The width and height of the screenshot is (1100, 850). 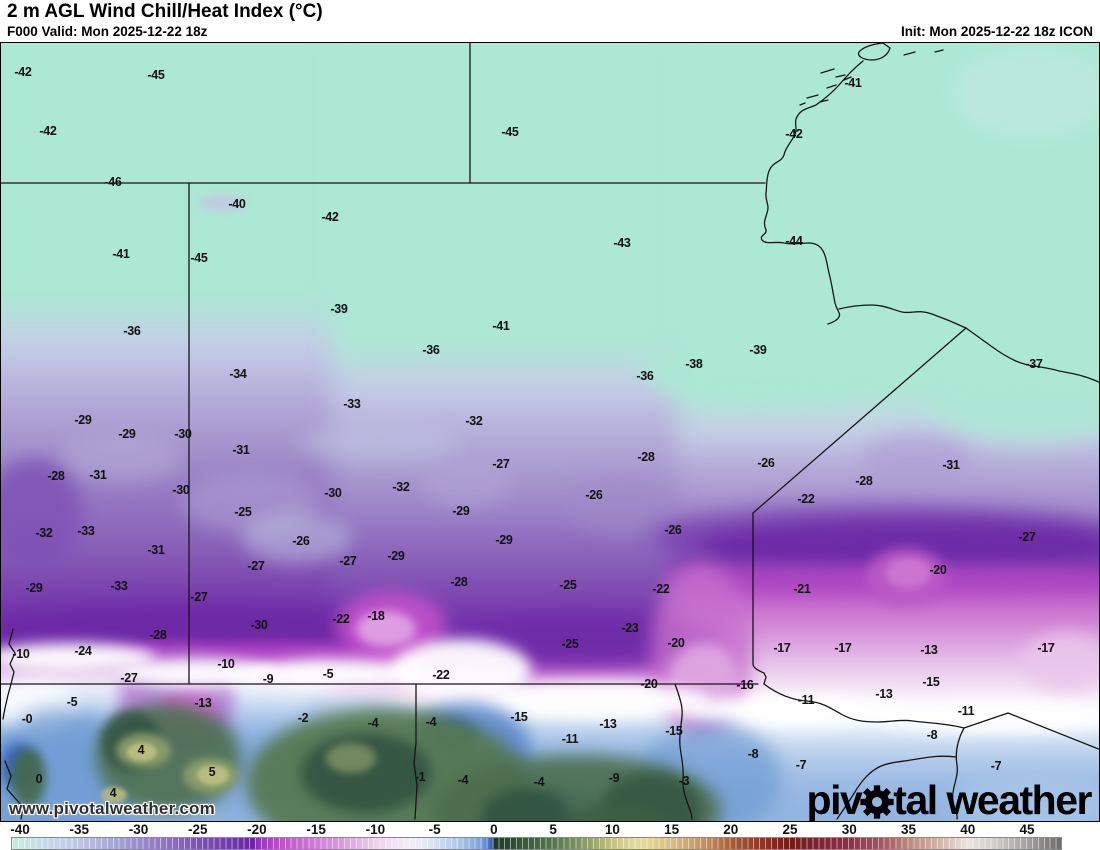 What do you see at coordinates (20, 829) in the screenshot?
I see `color-scale-tick: -40` at bounding box center [20, 829].